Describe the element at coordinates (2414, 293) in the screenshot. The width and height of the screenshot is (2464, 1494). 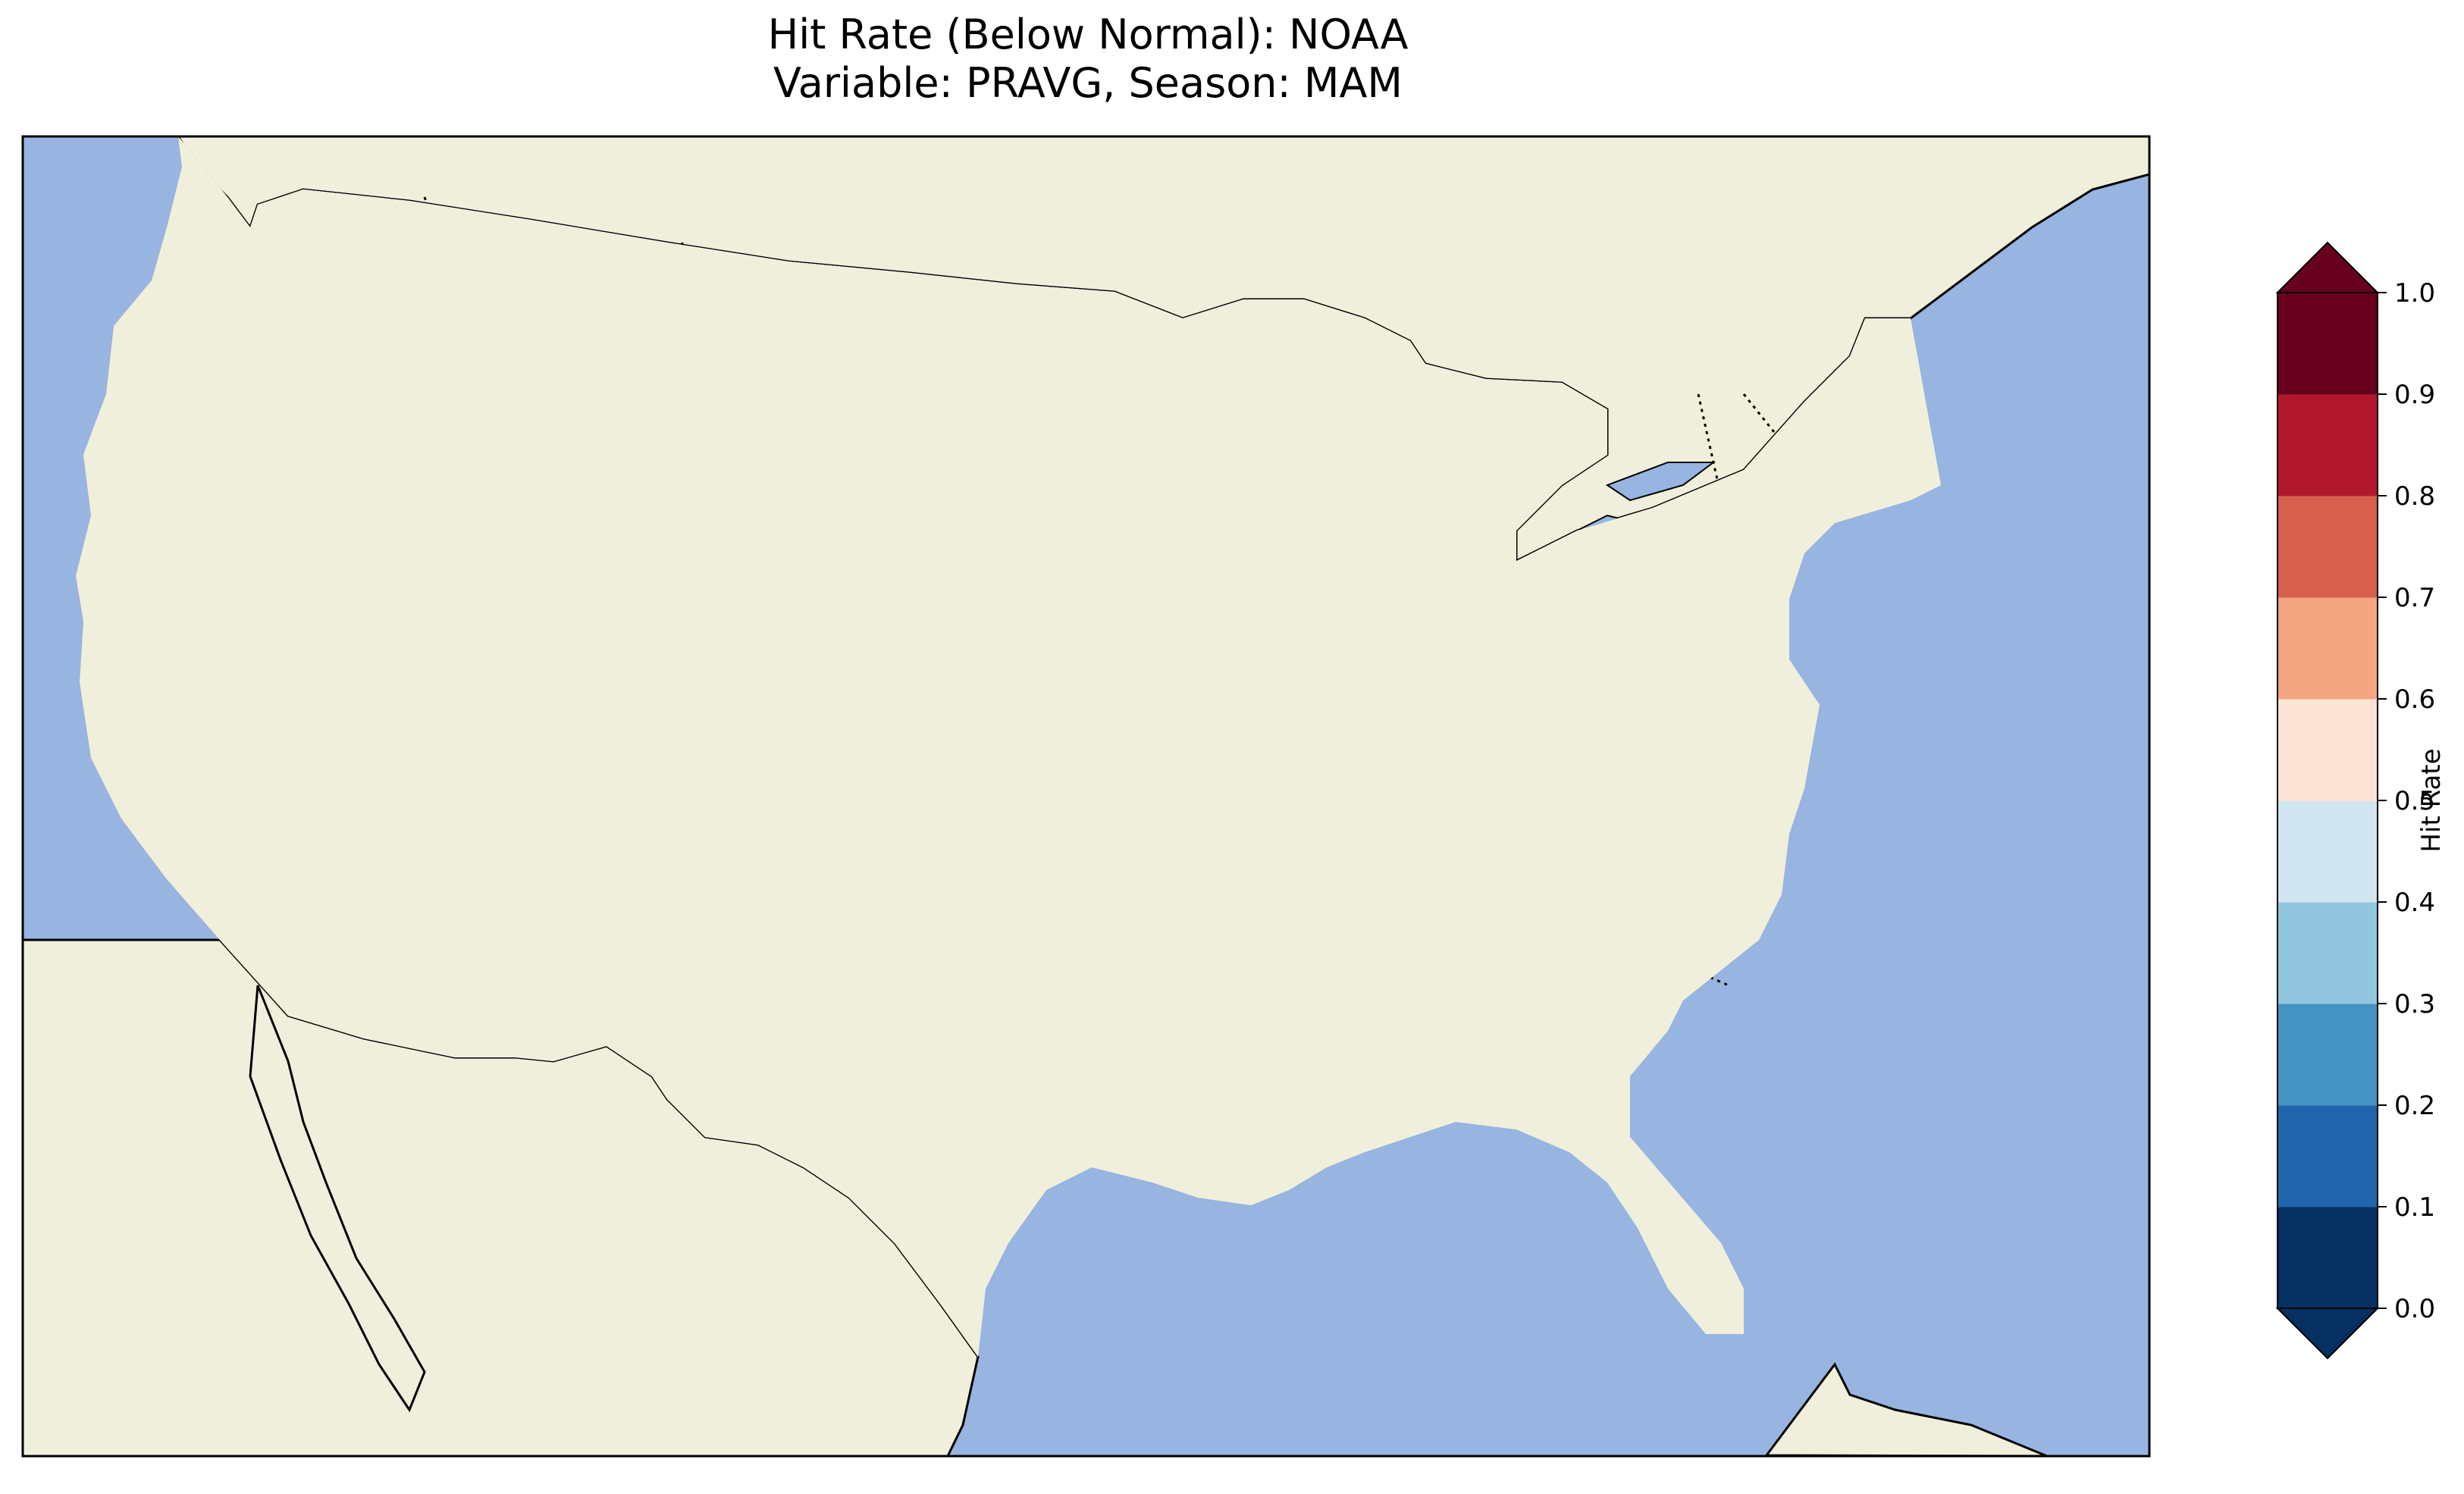
I see `colorbar-tick-label: 1.0` at that location.